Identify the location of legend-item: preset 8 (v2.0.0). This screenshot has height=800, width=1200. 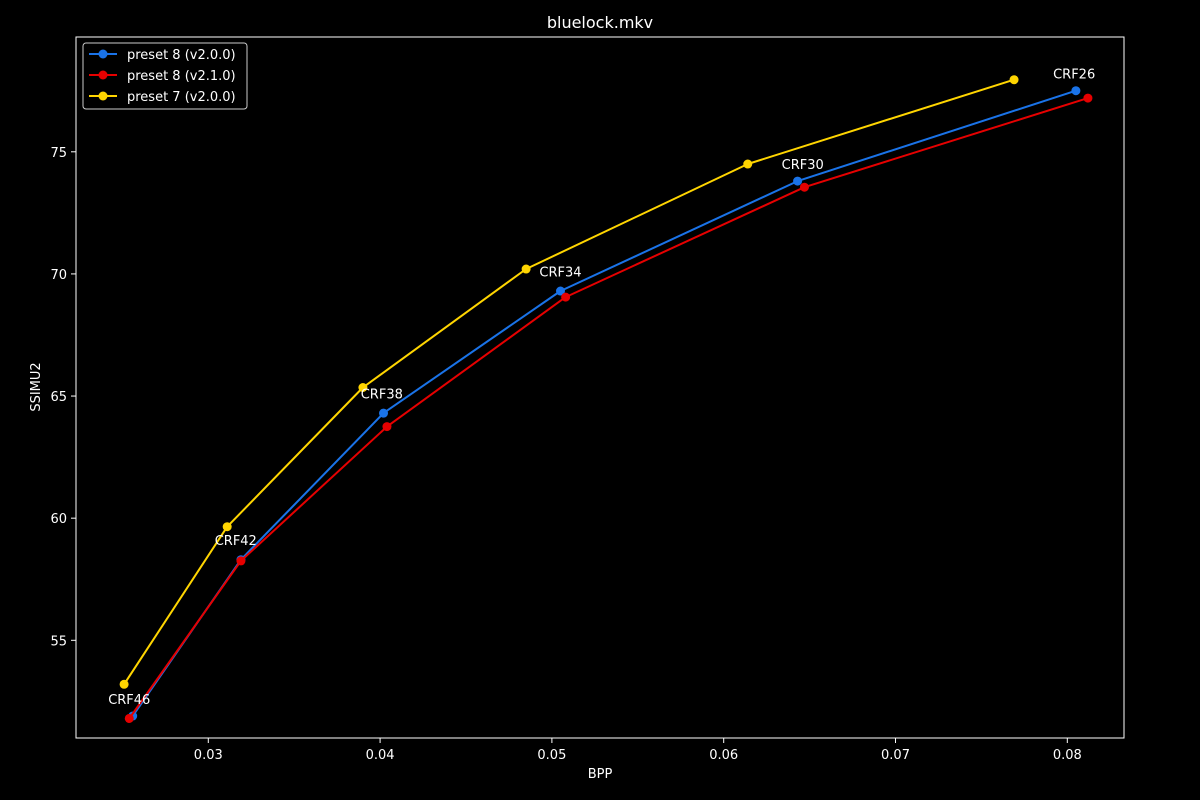
(162, 55).